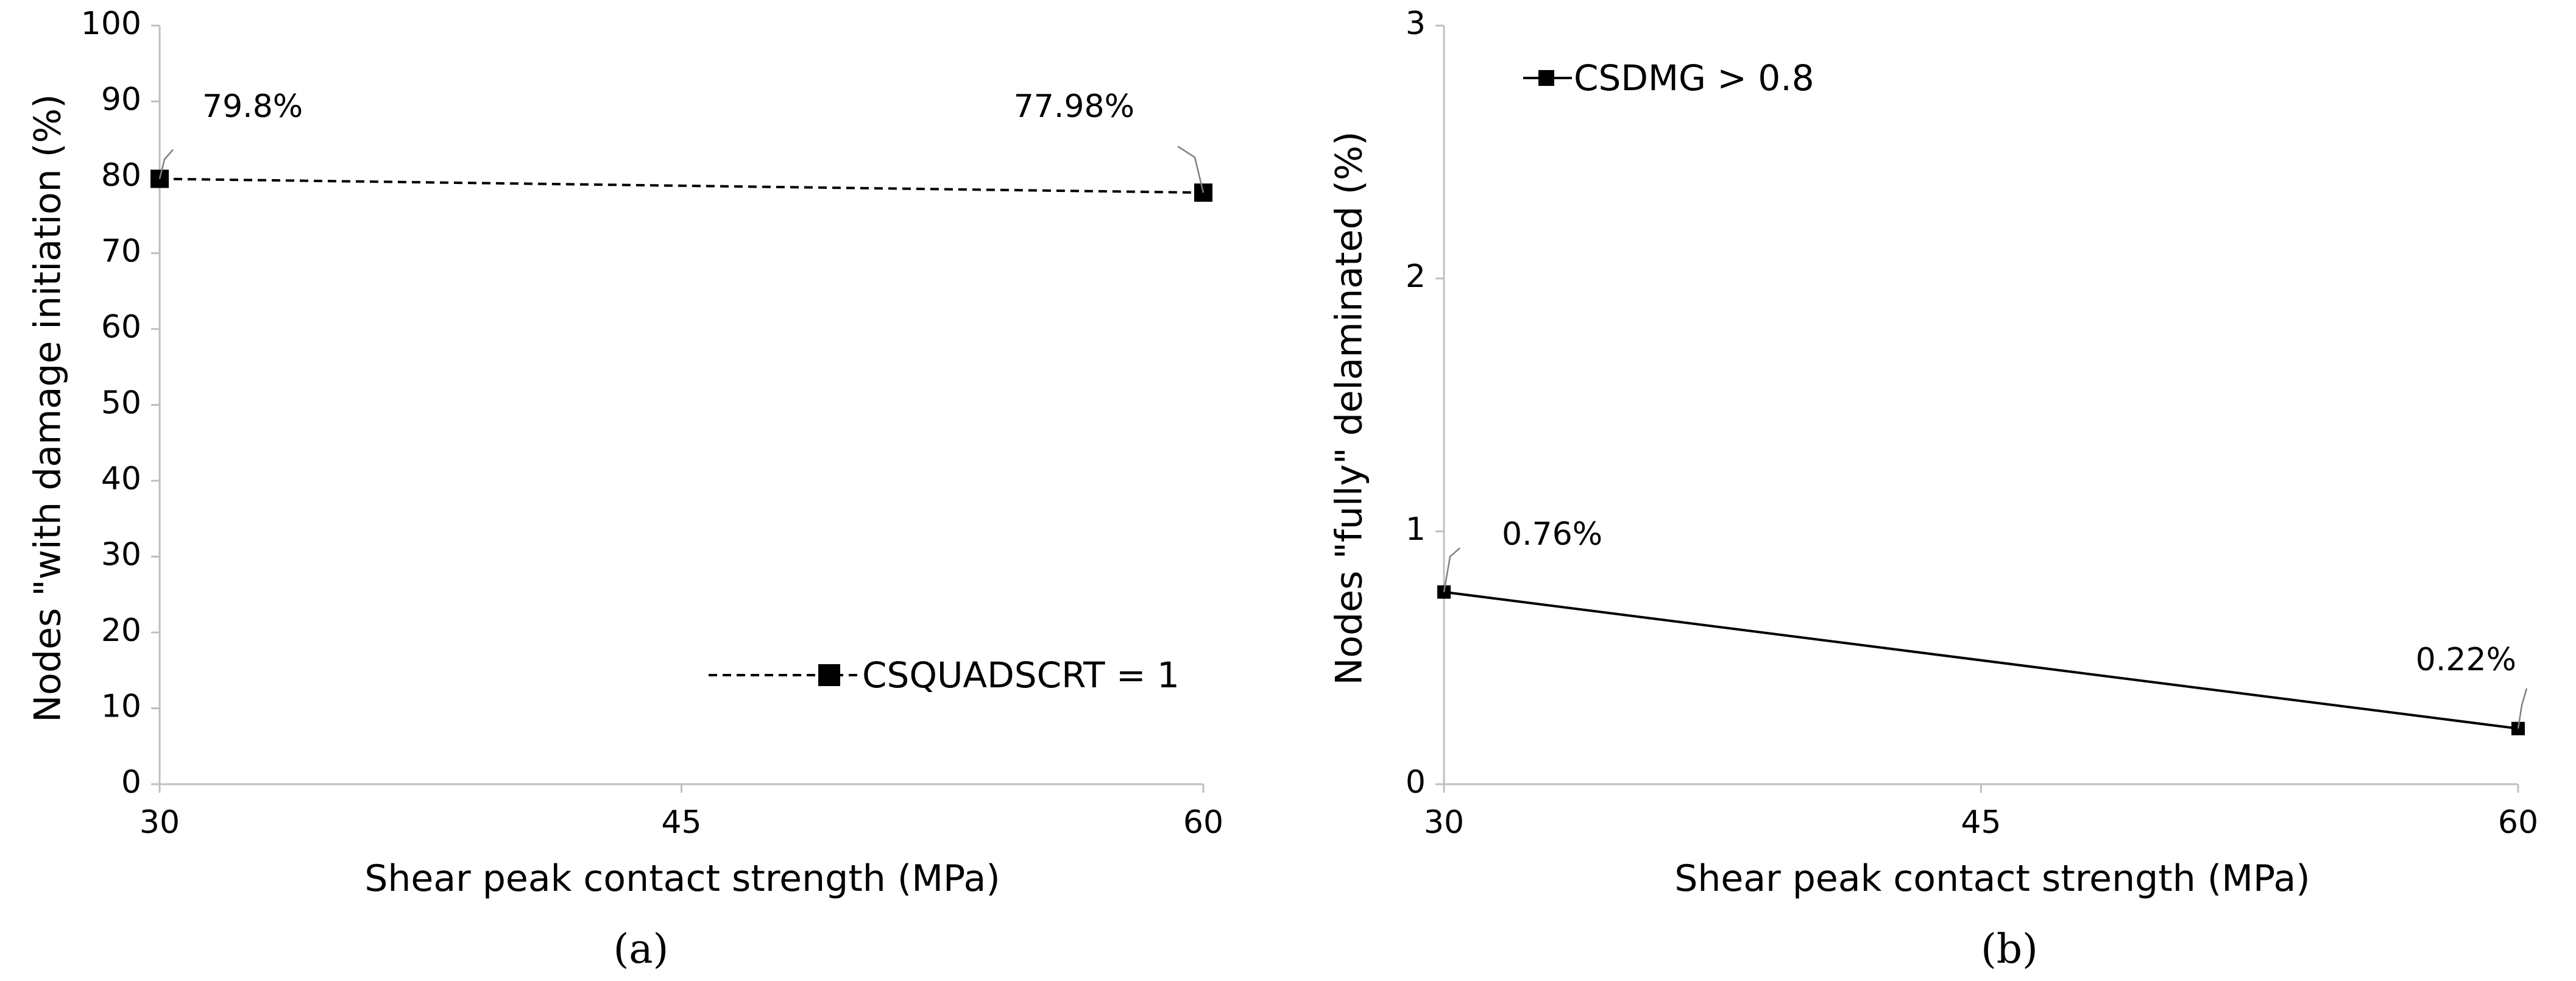 This screenshot has height=981, width=2576. I want to click on y-tick-label: 10, so click(121, 707).